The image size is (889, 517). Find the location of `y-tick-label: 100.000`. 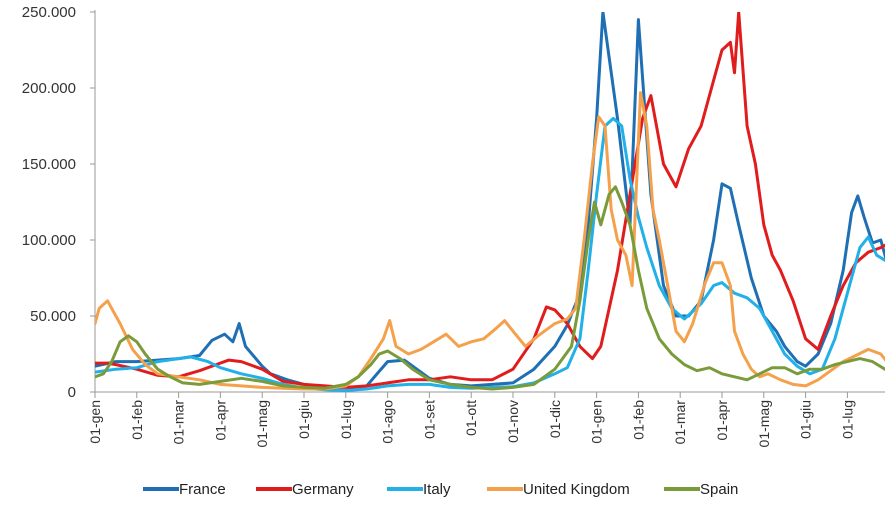

y-tick-label: 100.000 is located at coordinates (49, 240).